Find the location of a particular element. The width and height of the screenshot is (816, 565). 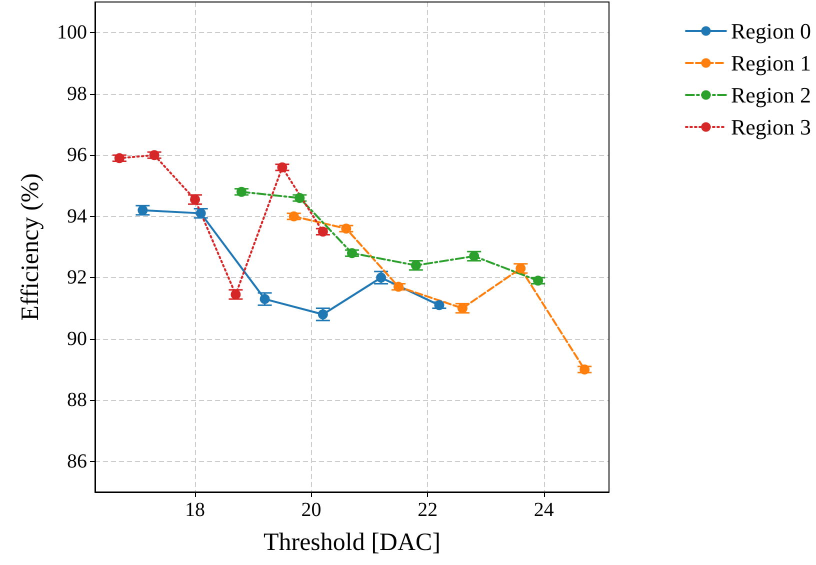

y-tick-label: 86 is located at coordinates (77, 461).